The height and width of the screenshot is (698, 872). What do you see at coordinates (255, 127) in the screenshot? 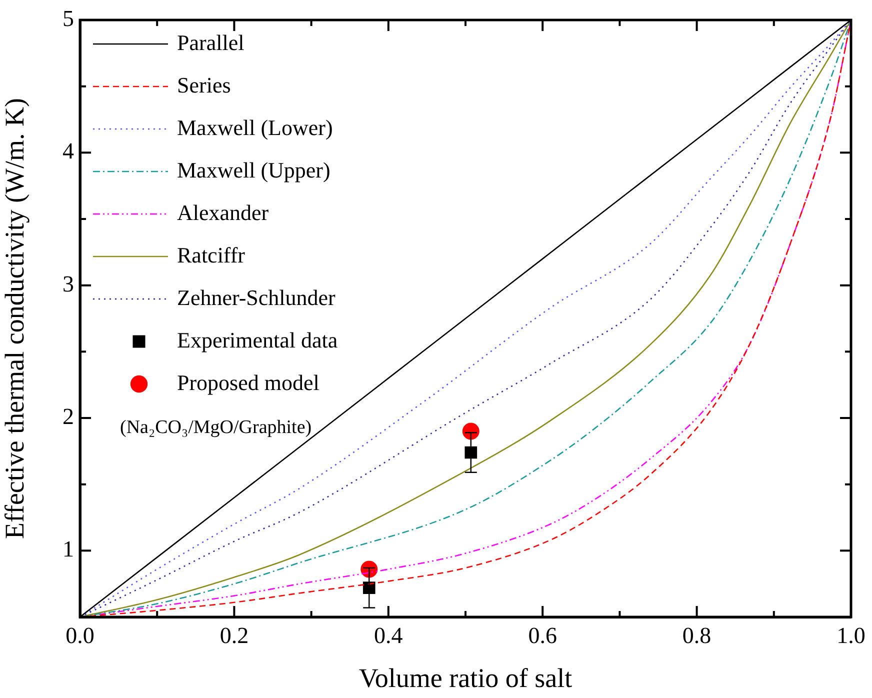
I see `legend-label: Maxwell (Lower)` at bounding box center [255, 127].